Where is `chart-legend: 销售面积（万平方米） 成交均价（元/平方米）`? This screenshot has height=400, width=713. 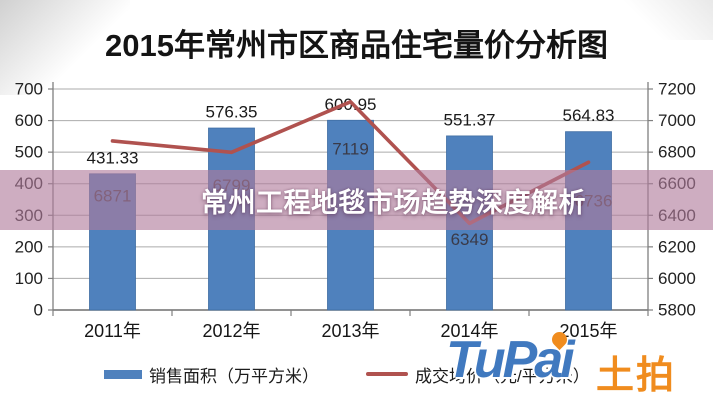 chart-legend: 销售面积（万平方米） 成交均价（元/平方米） is located at coordinates (356, 374).